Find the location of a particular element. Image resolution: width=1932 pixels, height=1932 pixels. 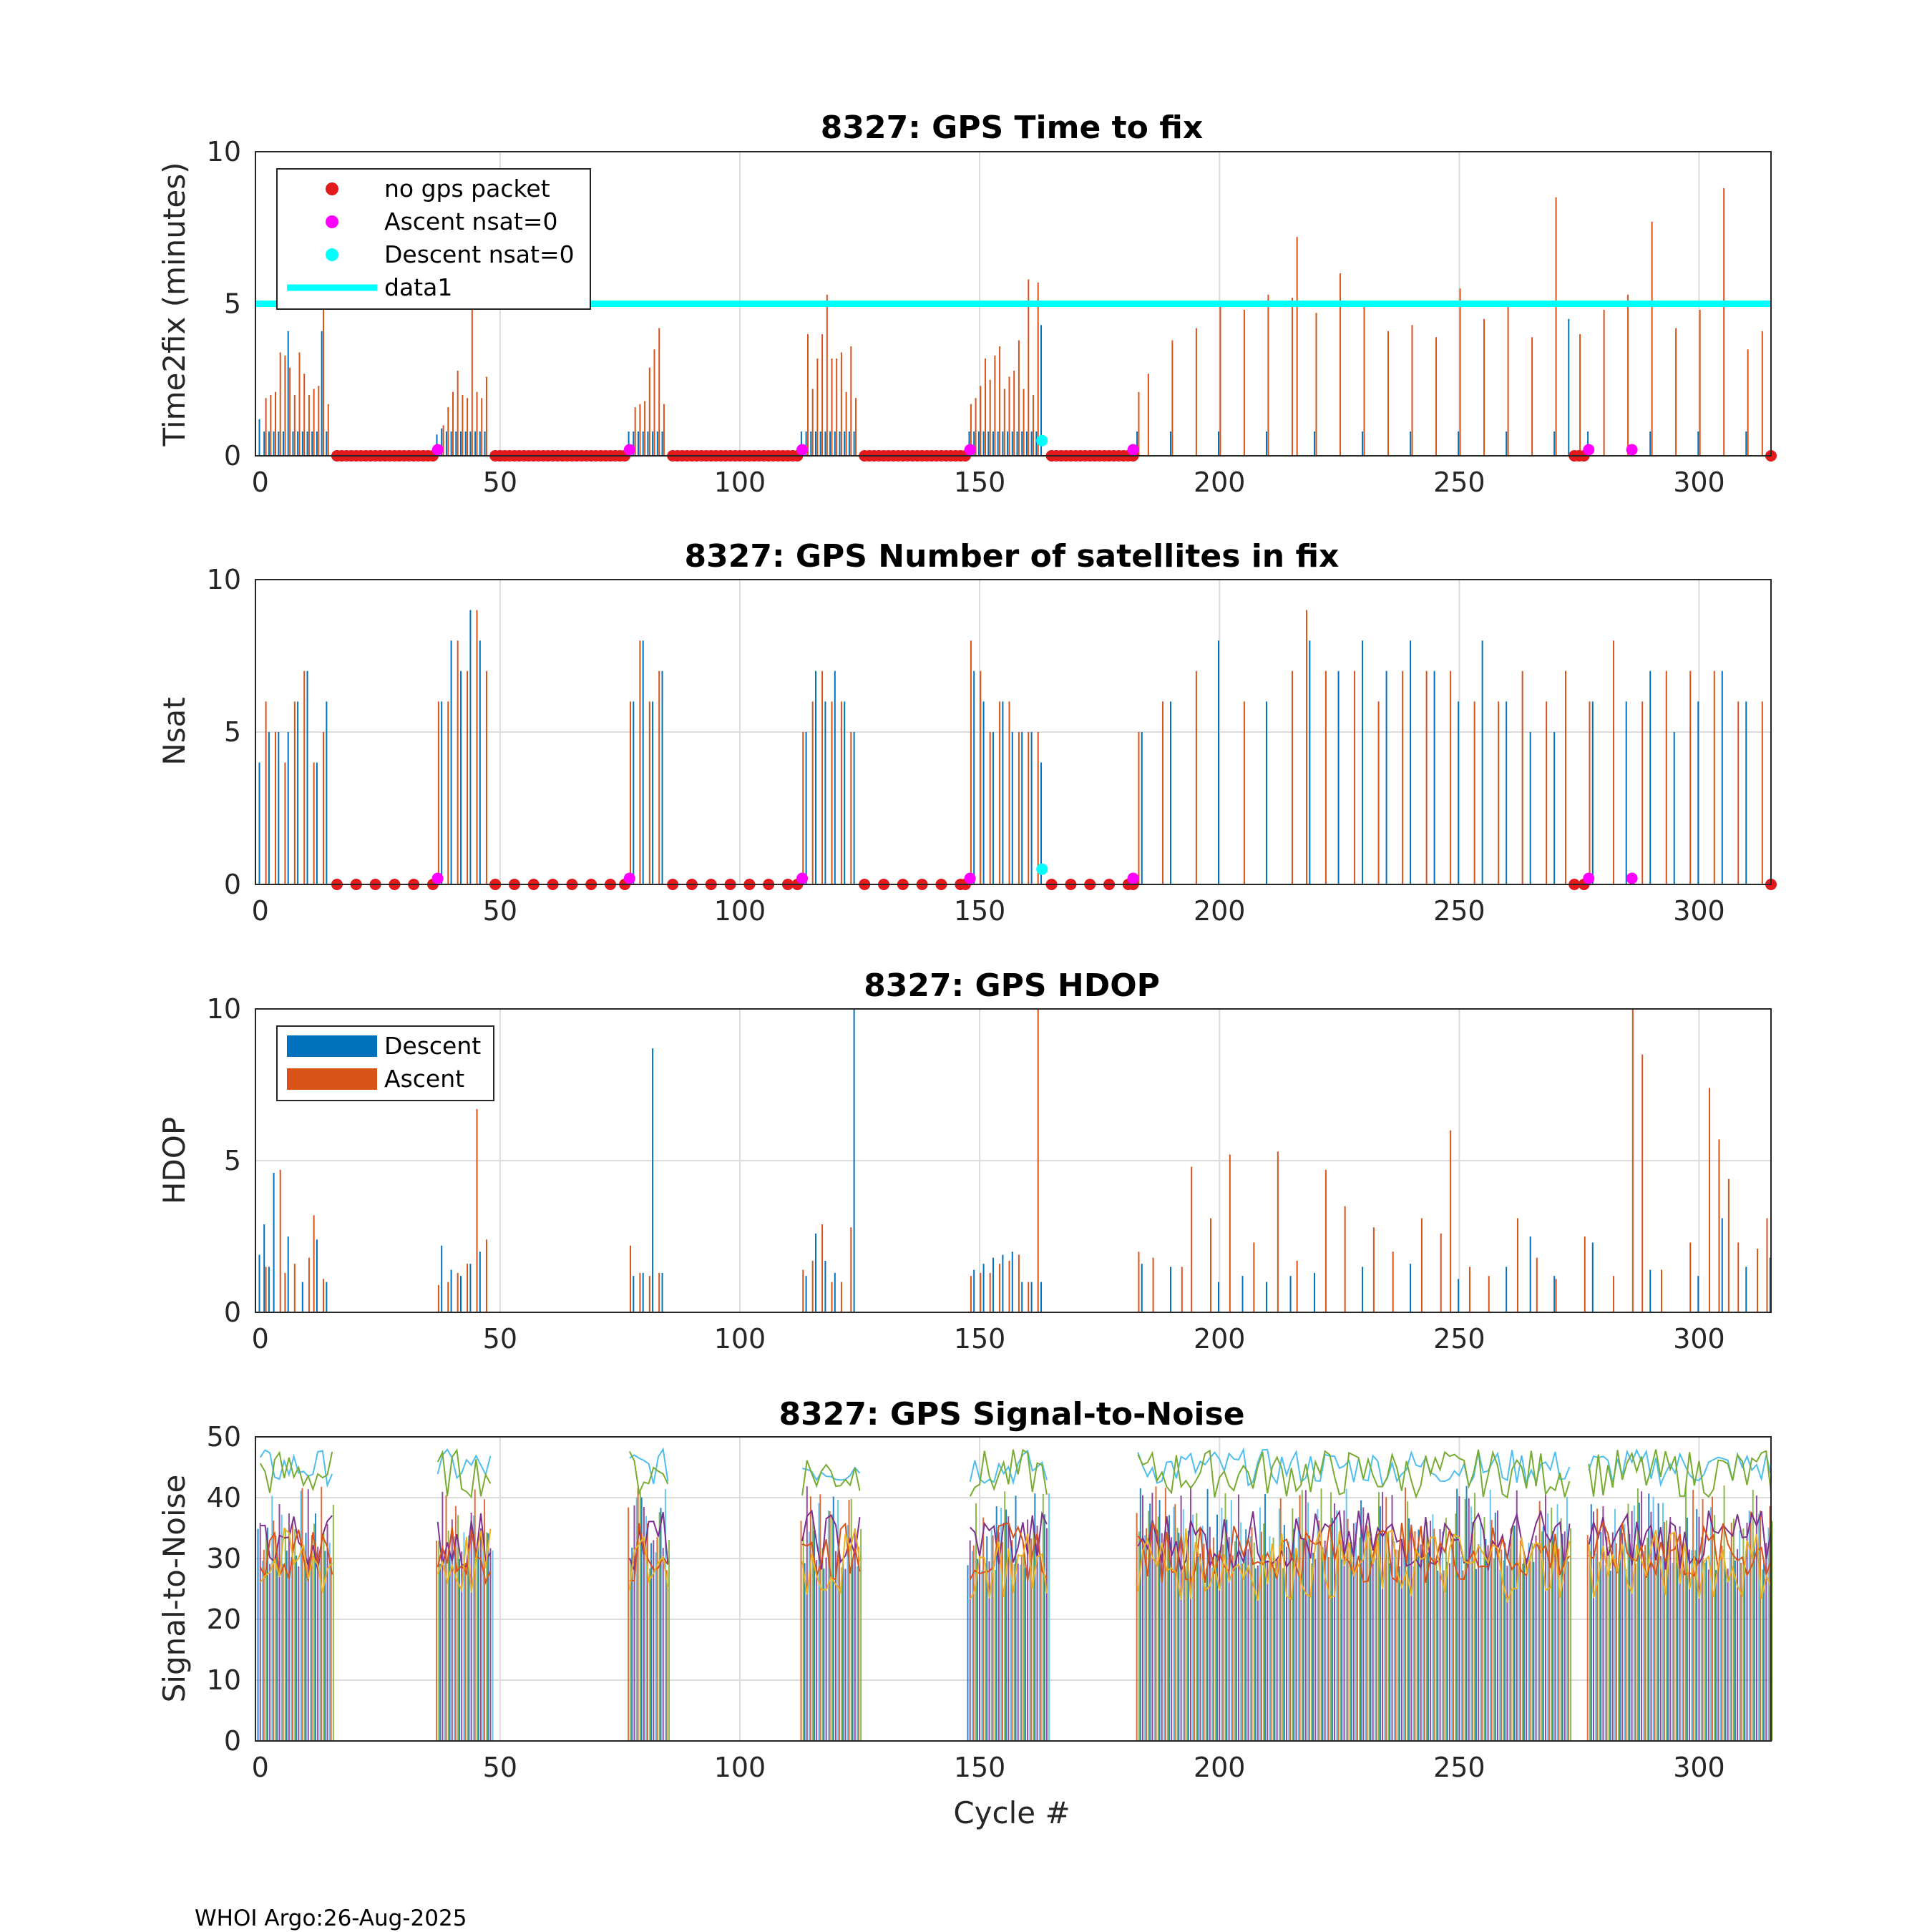

panel-title: 8327: GPS Signal-to-Noise is located at coordinates (1011, 1414).